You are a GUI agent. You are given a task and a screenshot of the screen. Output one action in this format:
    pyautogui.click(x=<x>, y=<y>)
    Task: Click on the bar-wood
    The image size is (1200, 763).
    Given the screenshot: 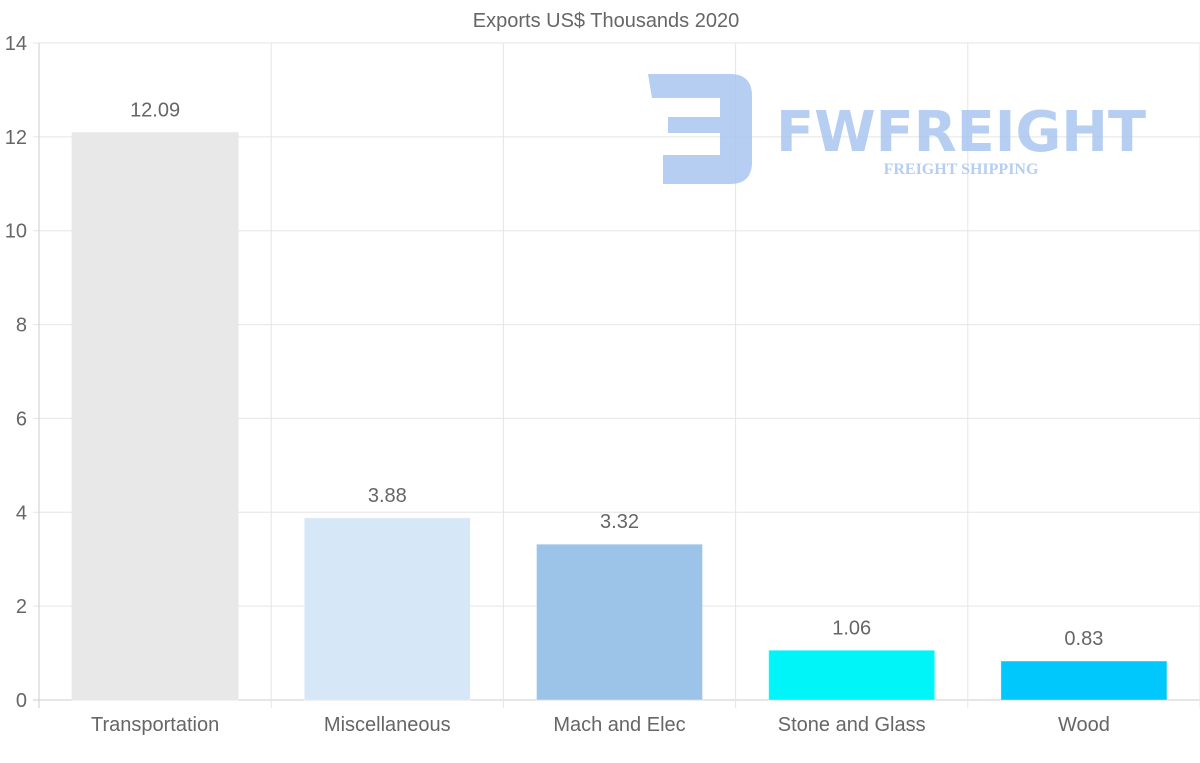 What is the action you would take?
    pyautogui.click(x=1084, y=680)
    